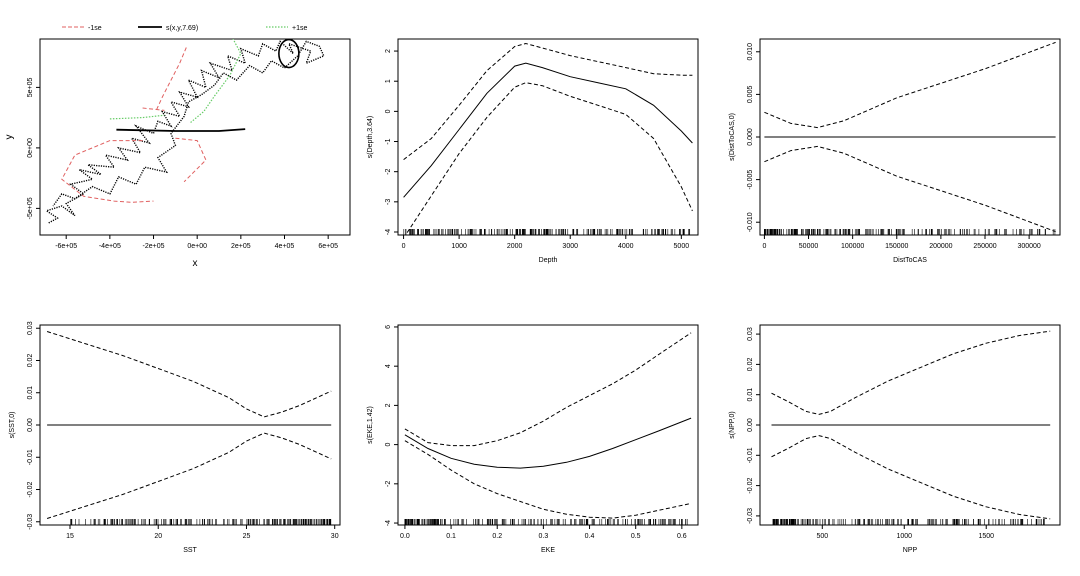 Image resolution: width=1080 pixels, height=576 pixels. Describe the element at coordinates (95, 28) in the screenshot. I see `legend-label-minus-se: -1se` at that location.